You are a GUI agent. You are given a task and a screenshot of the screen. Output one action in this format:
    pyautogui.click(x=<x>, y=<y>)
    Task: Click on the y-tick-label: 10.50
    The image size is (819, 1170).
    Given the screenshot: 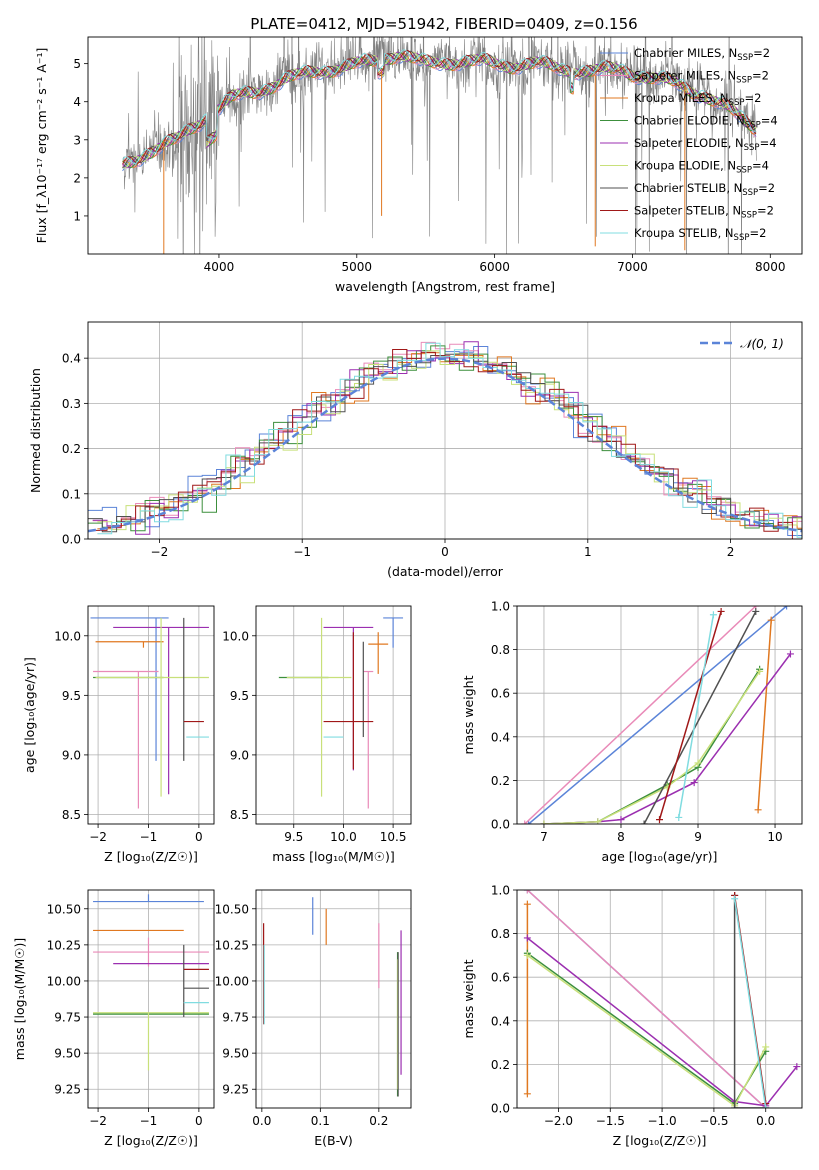 What is the action you would take?
    pyautogui.click(x=64, y=909)
    